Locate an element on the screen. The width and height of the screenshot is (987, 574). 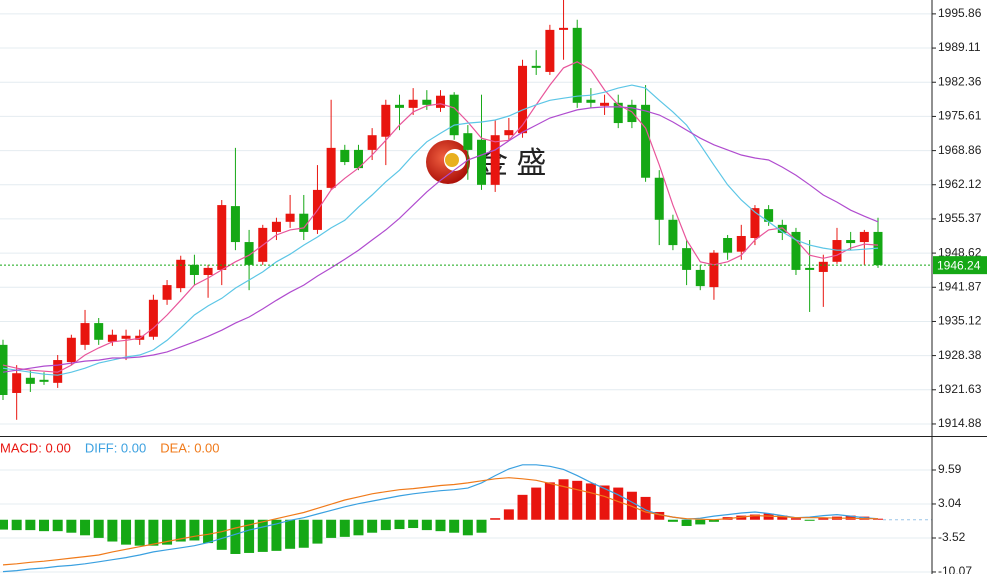
y-tick-label: -3.52 is located at coordinates (952, 537).